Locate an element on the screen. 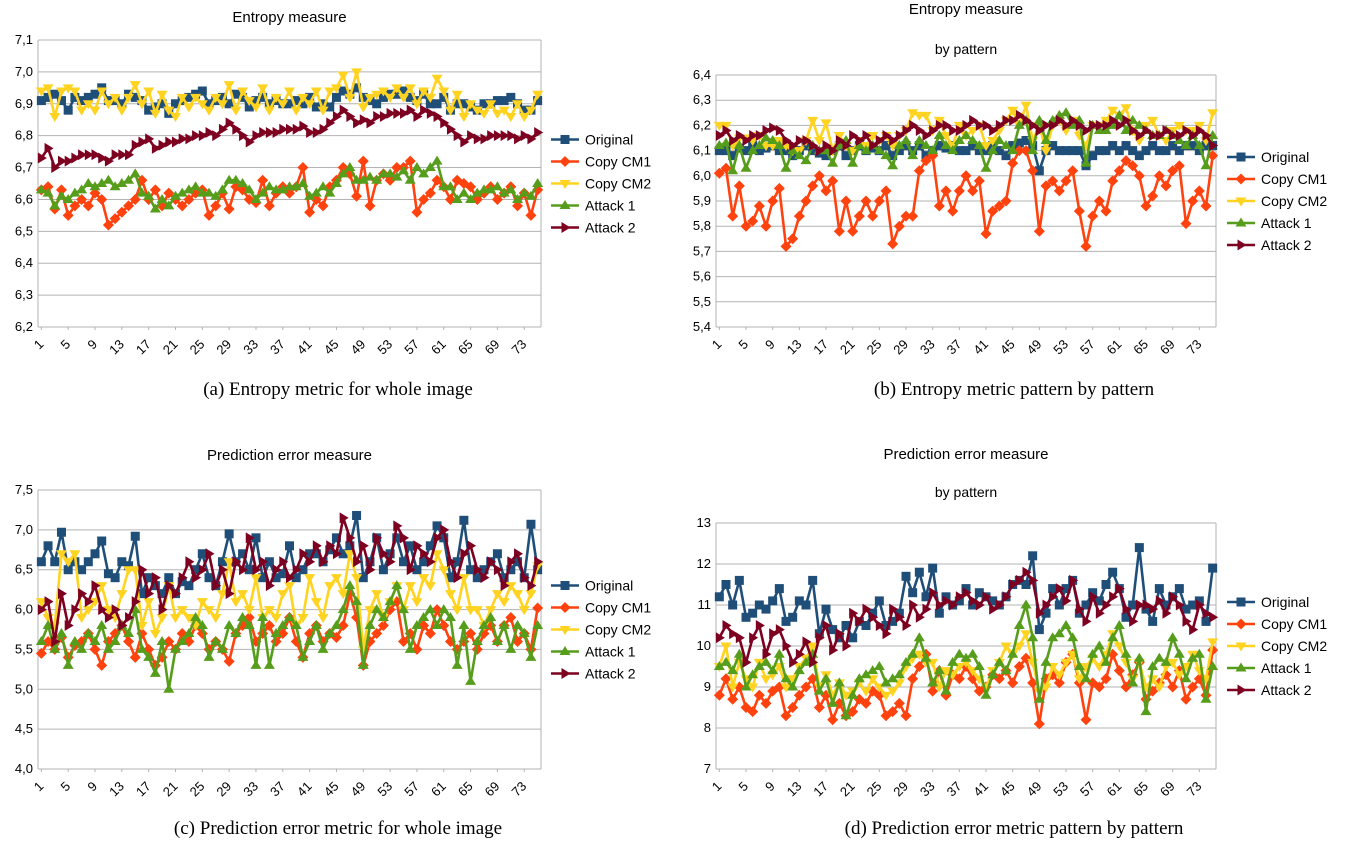  legend-label: Attack 1 is located at coordinates (610, 206).